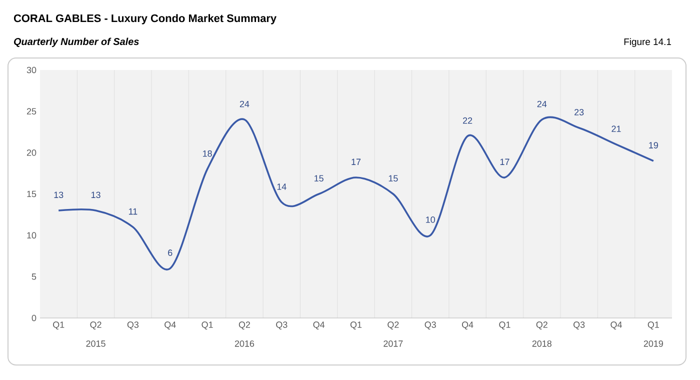 The width and height of the screenshot is (700, 380). Describe the element at coordinates (431, 219) in the screenshot. I see `data-label: 10` at that location.